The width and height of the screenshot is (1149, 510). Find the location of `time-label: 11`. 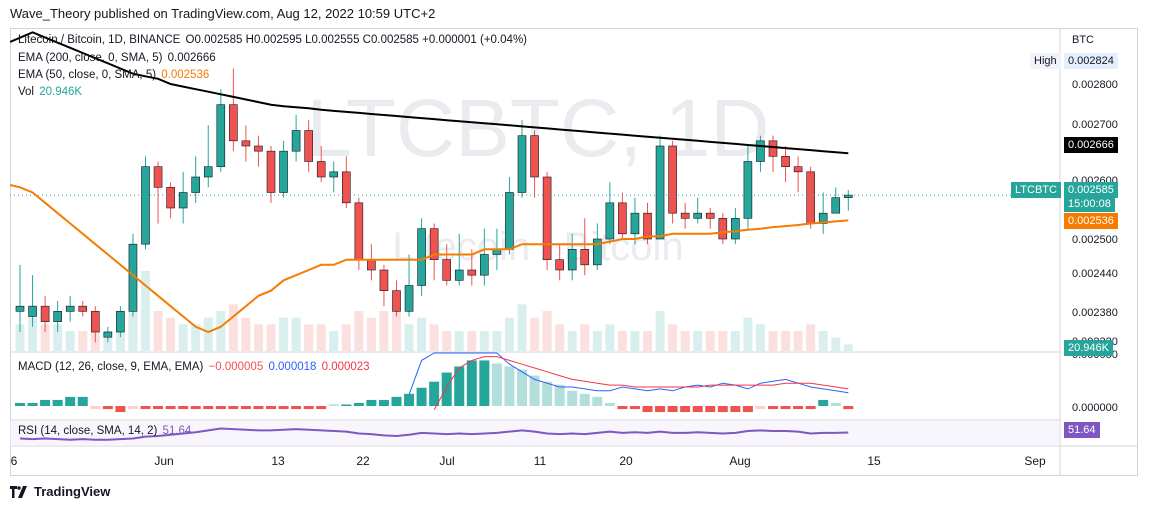

time-label: 11 is located at coordinates (540, 461).